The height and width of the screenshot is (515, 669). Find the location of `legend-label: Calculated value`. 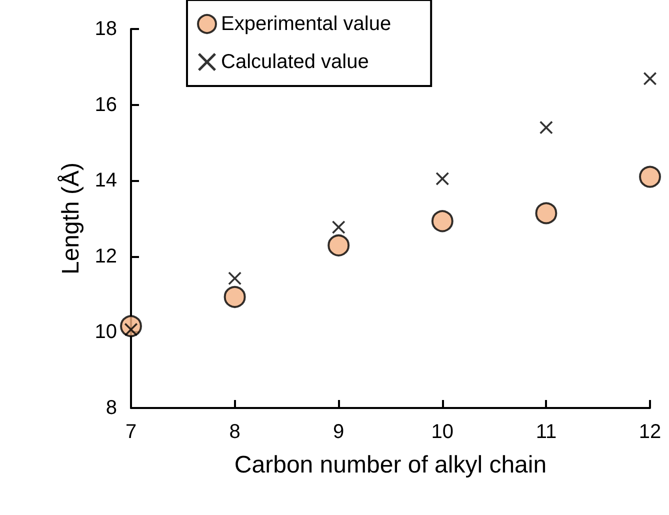

legend-label: Calculated value is located at coordinates (295, 62).